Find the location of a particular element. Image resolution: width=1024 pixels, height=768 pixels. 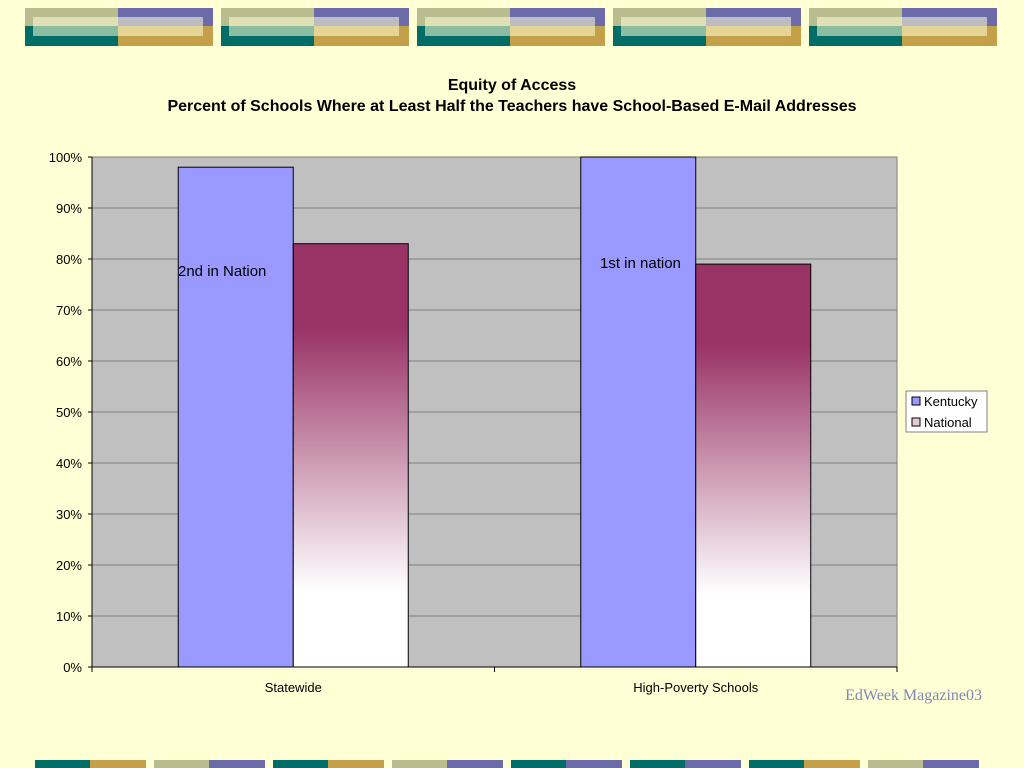

bar-national-high-poverty-schools is located at coordinates (753, 465).